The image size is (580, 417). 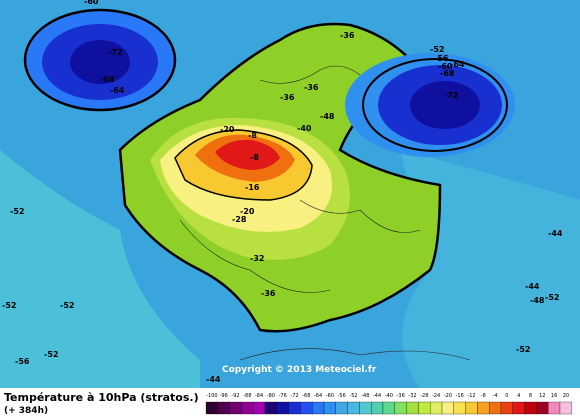 What do you see at coordinates (566, 396) in the screenshot?
I see `colorbar-label: 20` at bounding box center [566, 396].